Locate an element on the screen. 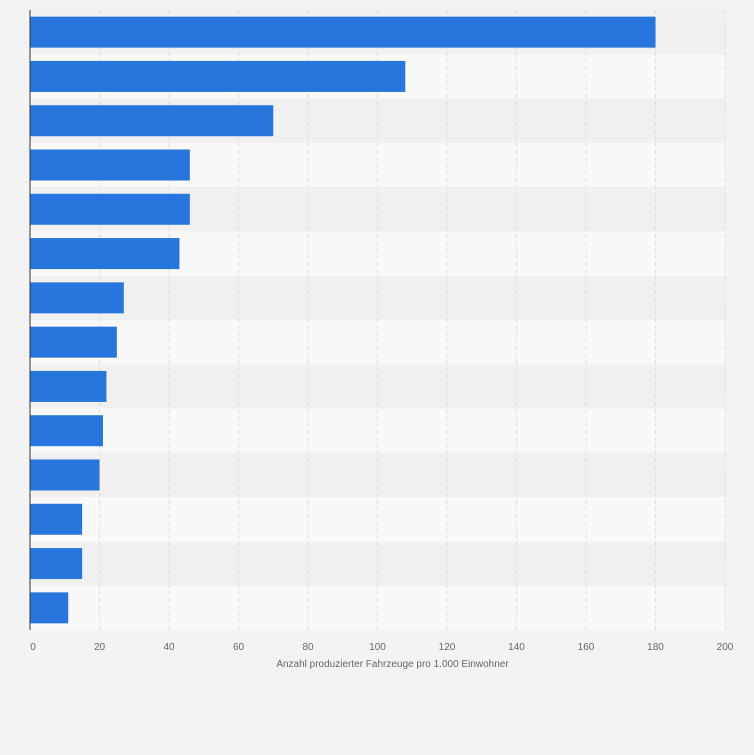 The image size is (754, 755). x-tick-label: 200 is located at coordinates (725, 647).